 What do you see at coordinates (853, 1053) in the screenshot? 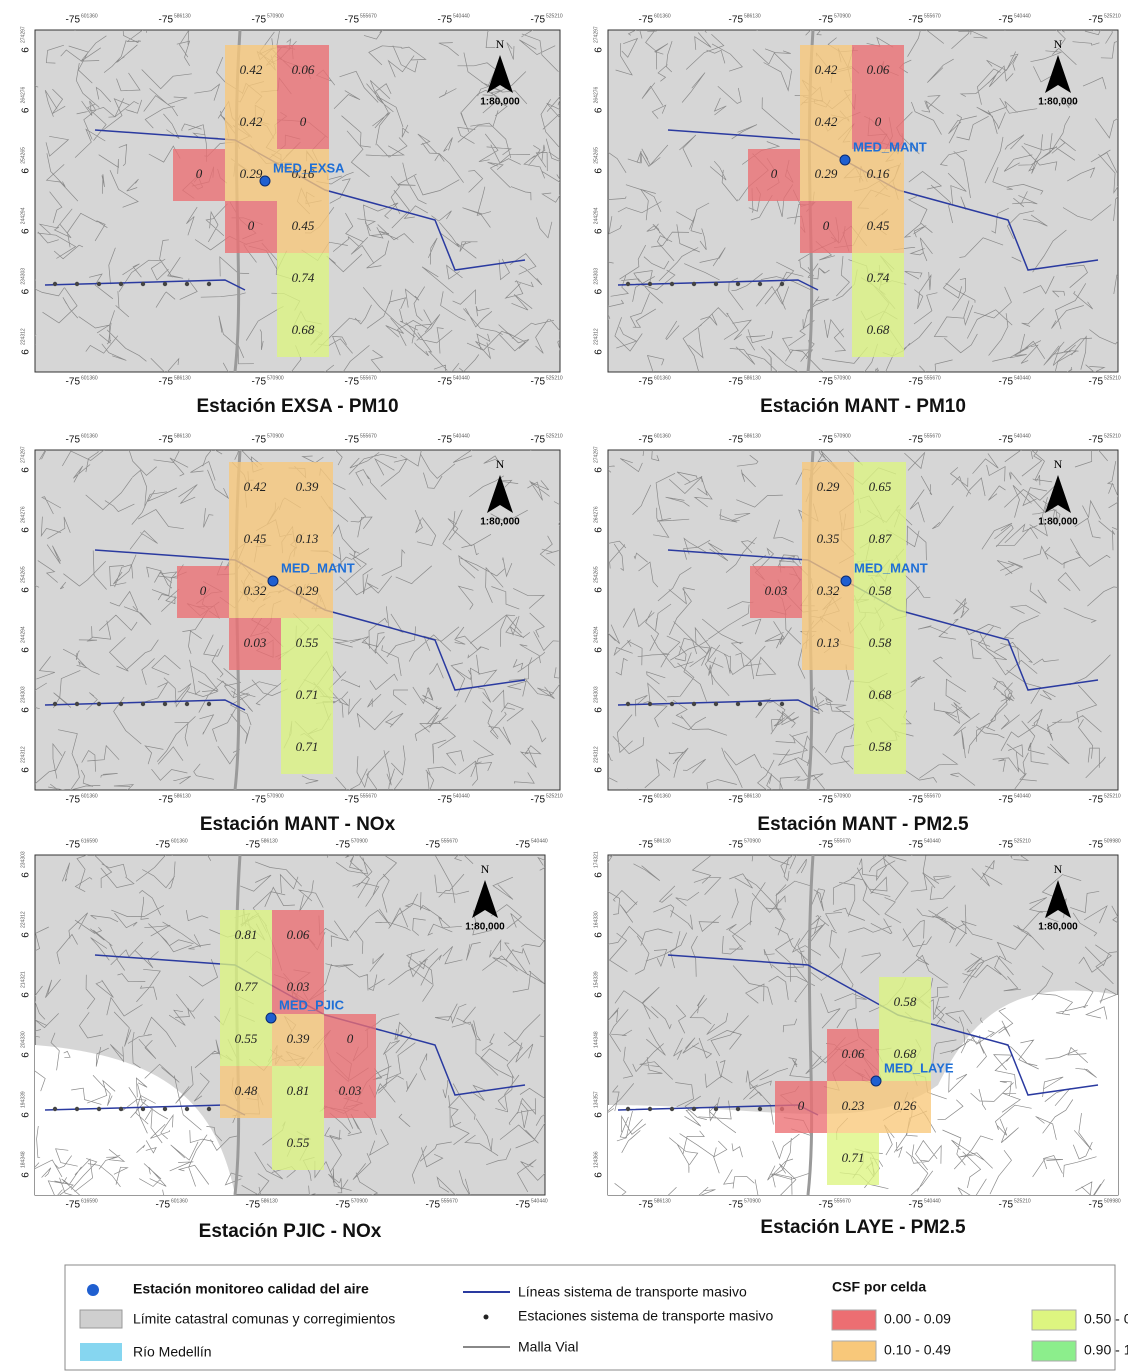
I see `cell-label: 0.06` at bounding box center [853, 1053].